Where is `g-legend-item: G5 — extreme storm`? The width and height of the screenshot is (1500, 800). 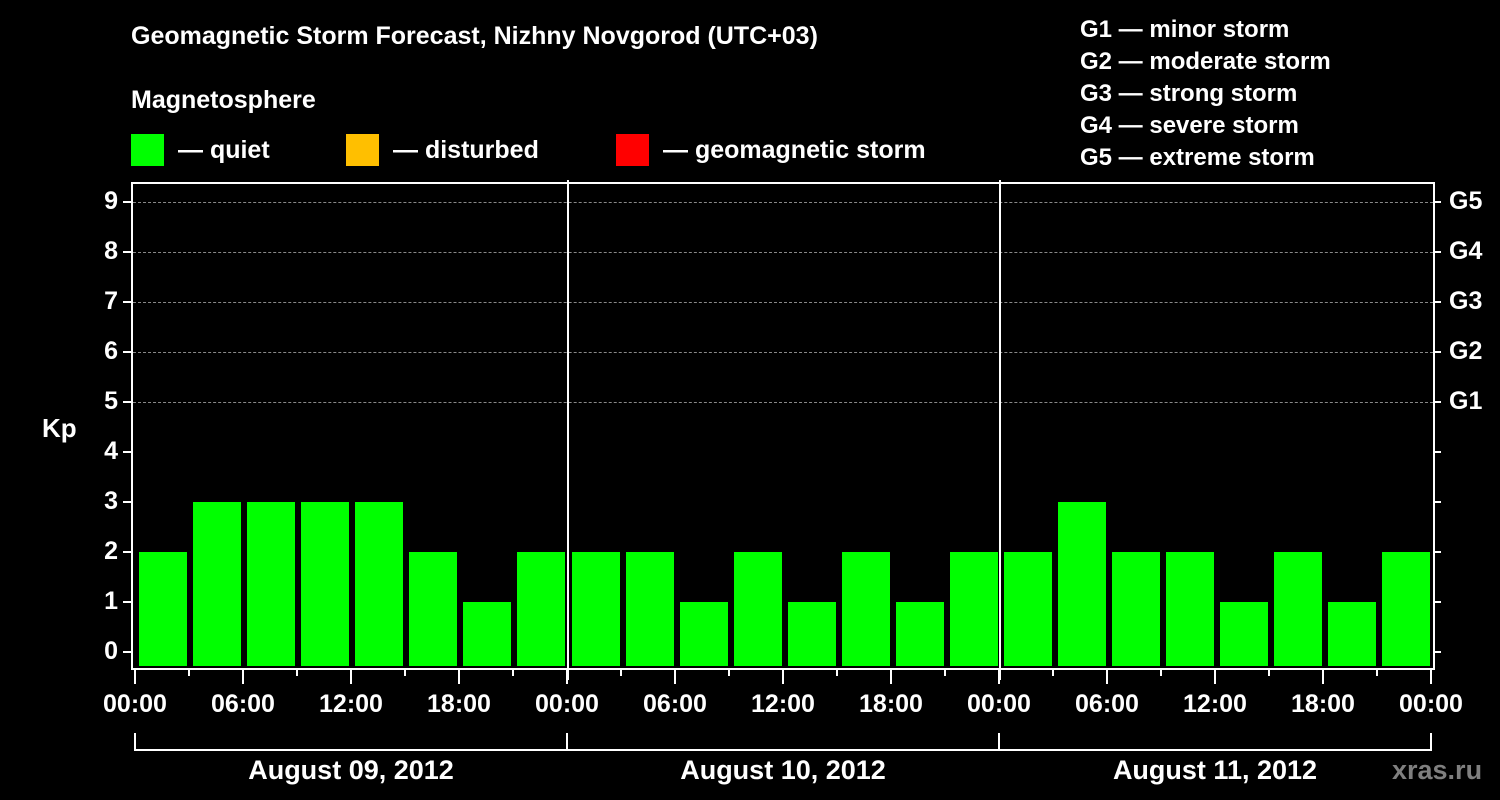
g-legend-item: G5 — extreme storm is located at coordinates (1197, 157).